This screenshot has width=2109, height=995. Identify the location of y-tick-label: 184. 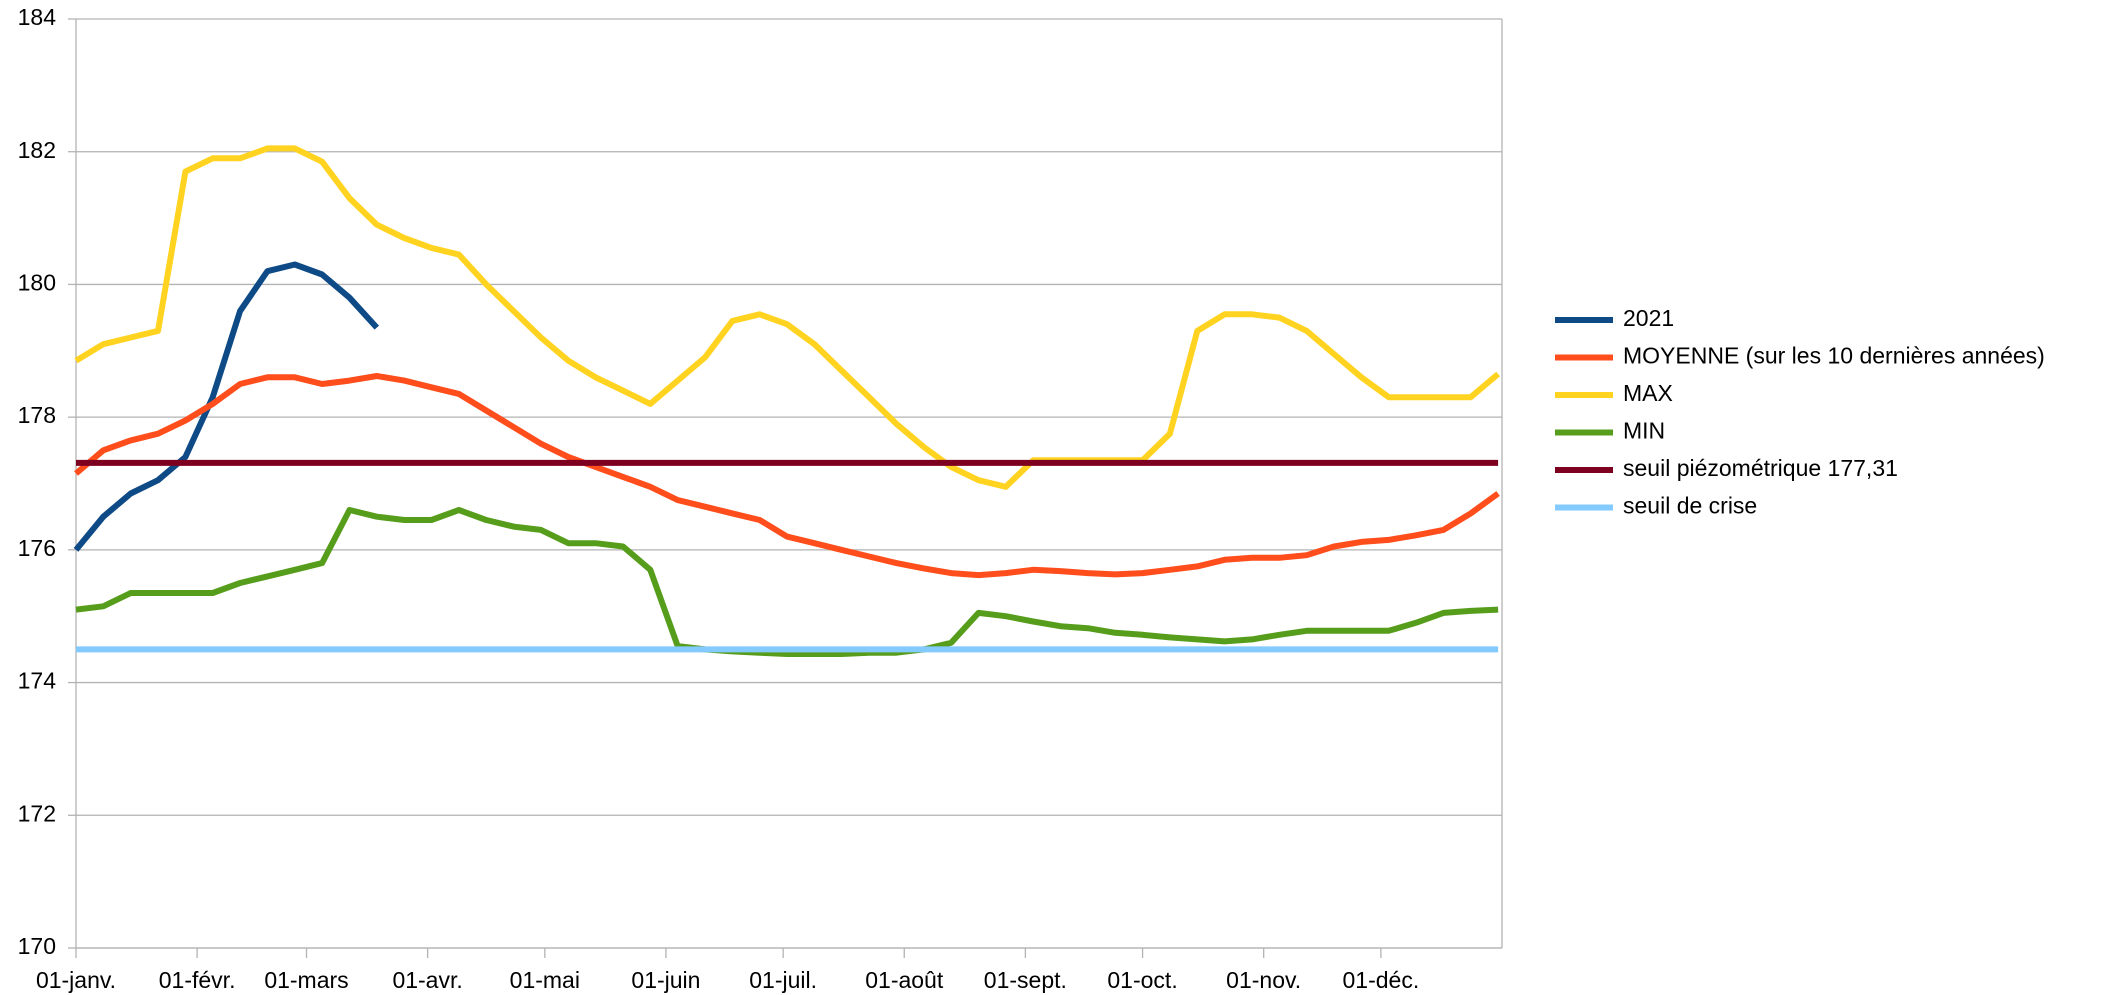
(37, 17).